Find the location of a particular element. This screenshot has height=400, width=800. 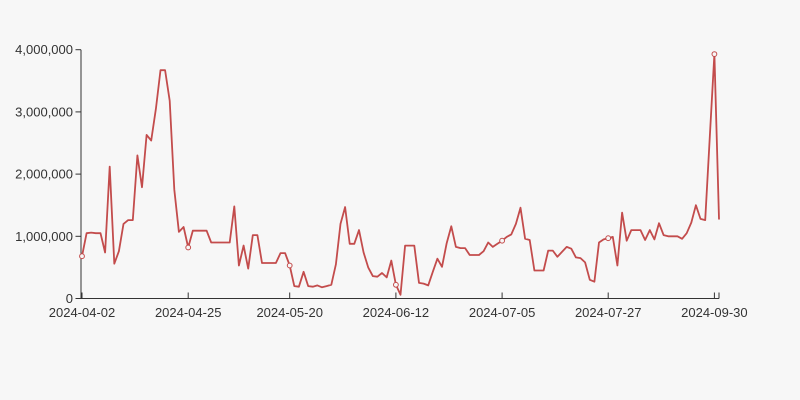

x-tick-label: 2024-05-20 is located at coordinates (289, 312).